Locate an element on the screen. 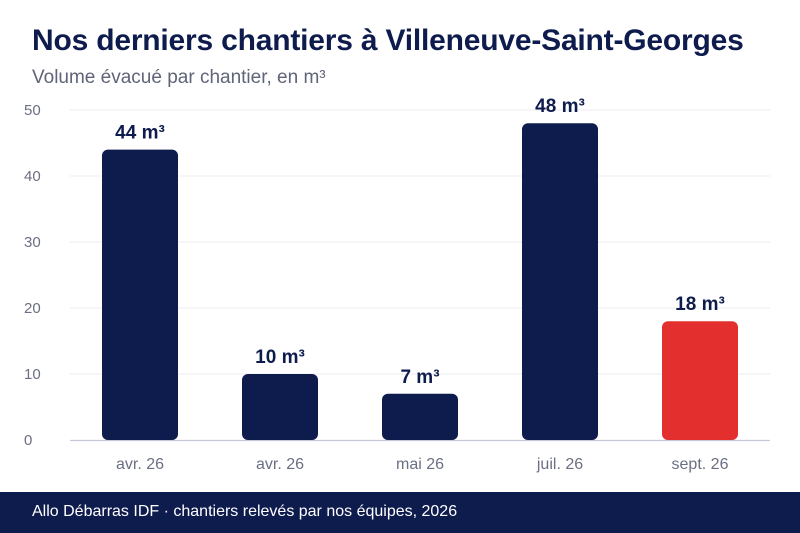 The width and height of the screenshot is (800, 533). x-tick-label: mai 26 is located at coordinates (420, 464).